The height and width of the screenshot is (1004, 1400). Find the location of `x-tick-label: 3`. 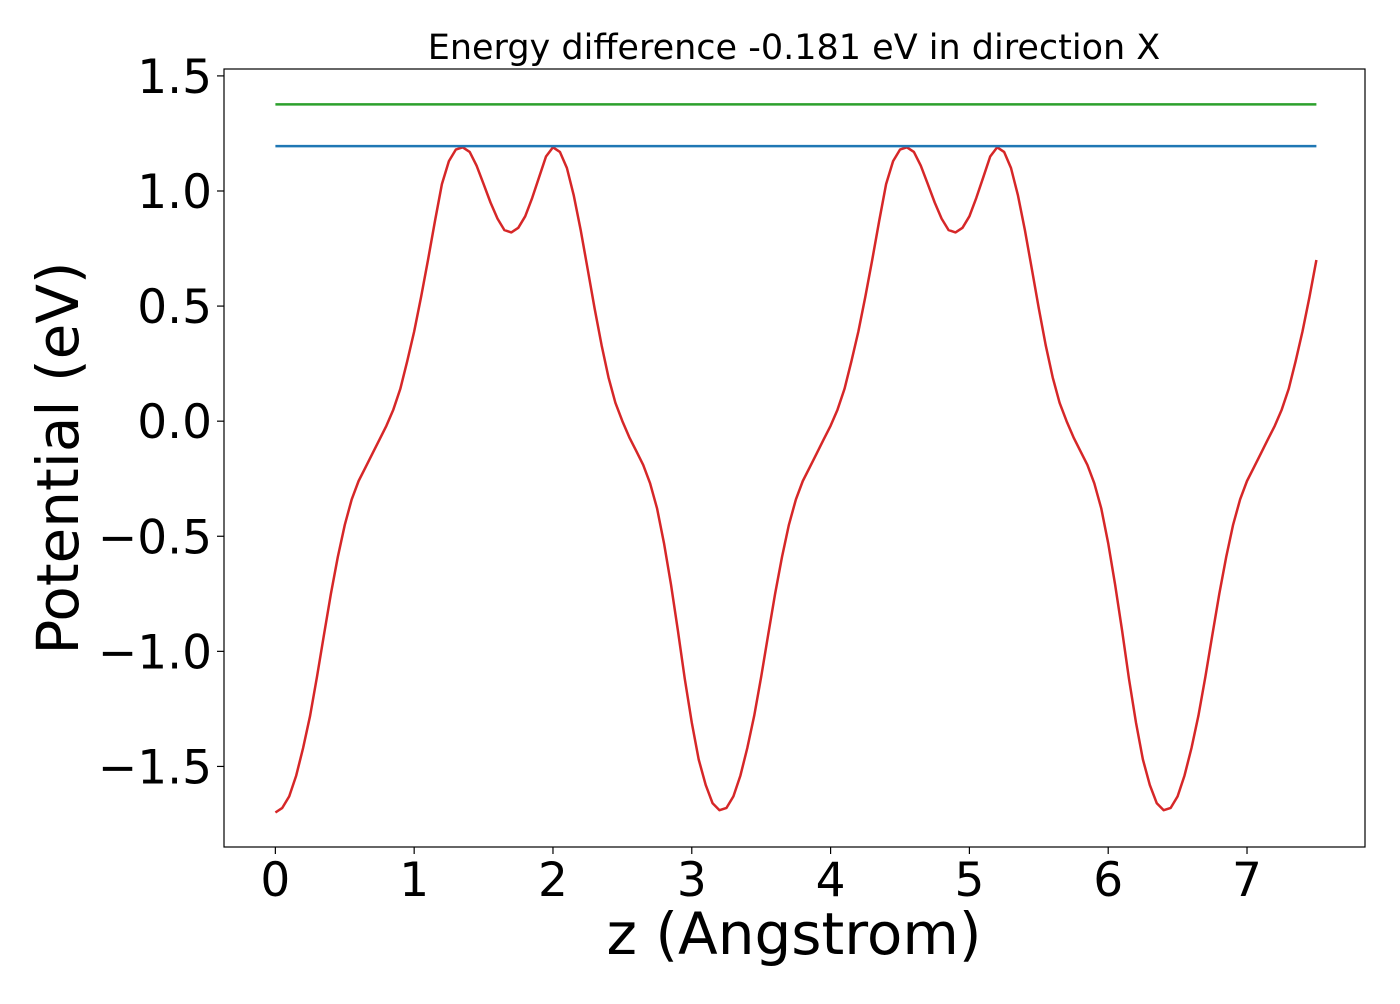

x-tick-label: 3 is located at coordinates (692, 880).